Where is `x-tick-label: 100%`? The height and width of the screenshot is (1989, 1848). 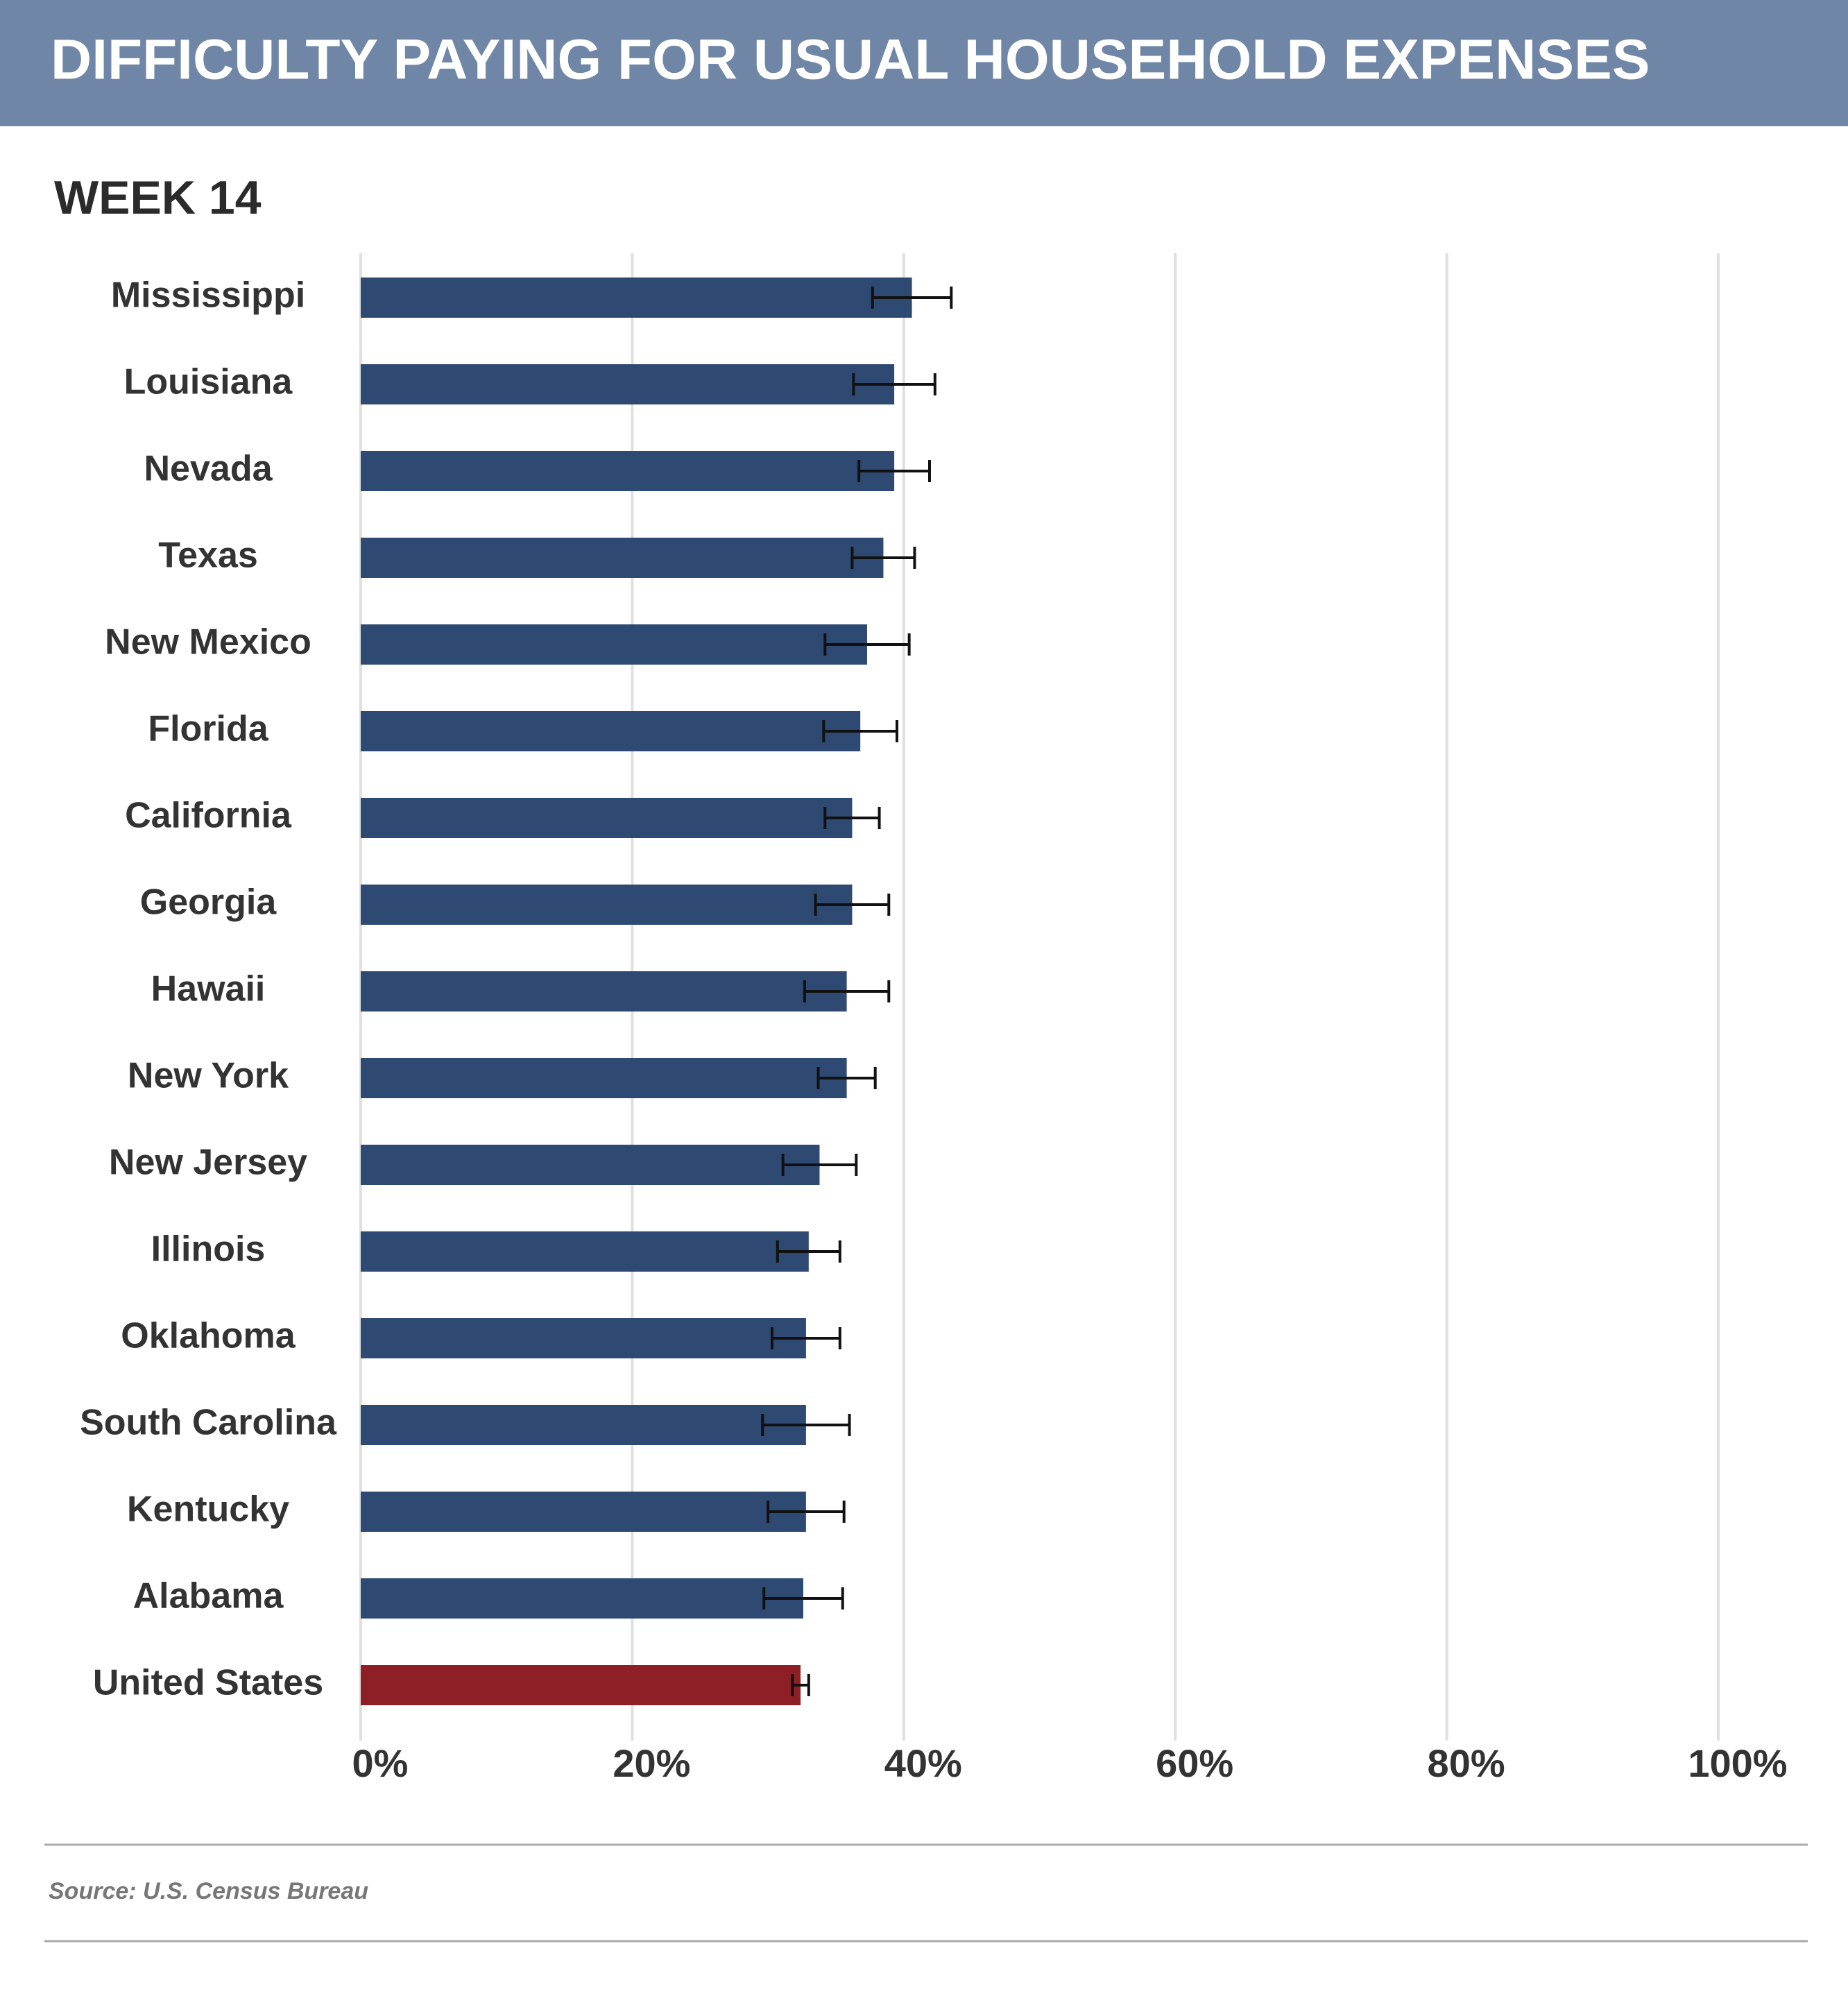 x-tick-label: 100% is located at coordinates (1737, 1763).